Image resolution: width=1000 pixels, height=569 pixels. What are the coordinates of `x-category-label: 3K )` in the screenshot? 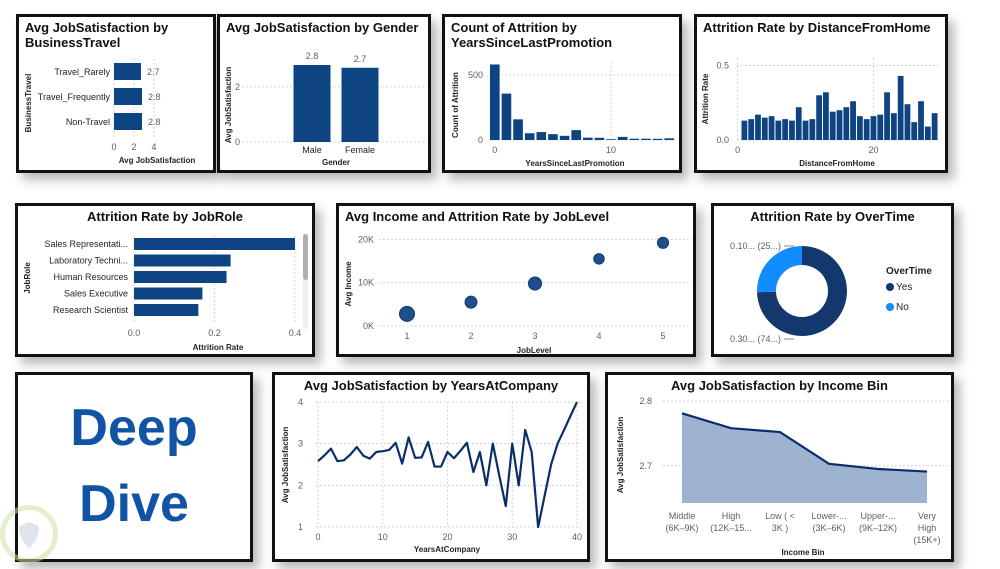 It's located at (780, 528).